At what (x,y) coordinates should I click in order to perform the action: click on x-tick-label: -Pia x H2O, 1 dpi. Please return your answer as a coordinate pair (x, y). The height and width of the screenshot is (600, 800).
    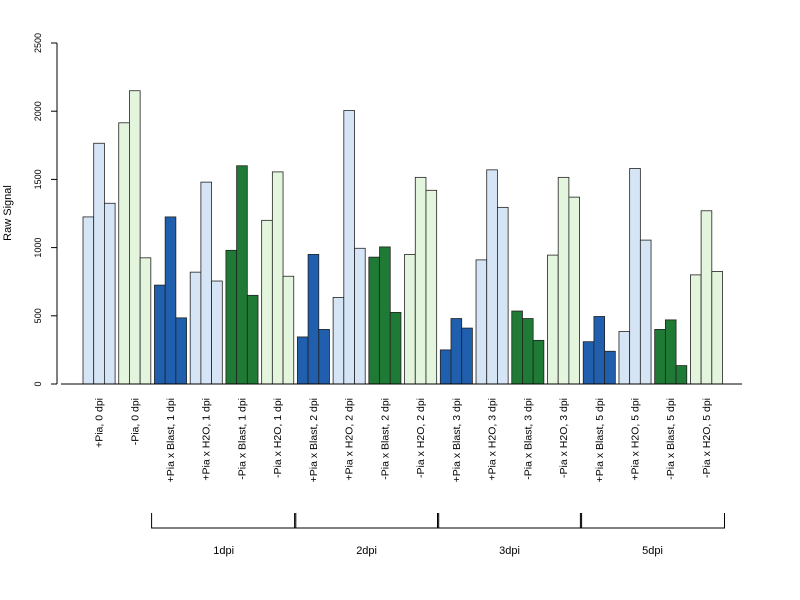
    Looking at the image, I should click on (278, 438).